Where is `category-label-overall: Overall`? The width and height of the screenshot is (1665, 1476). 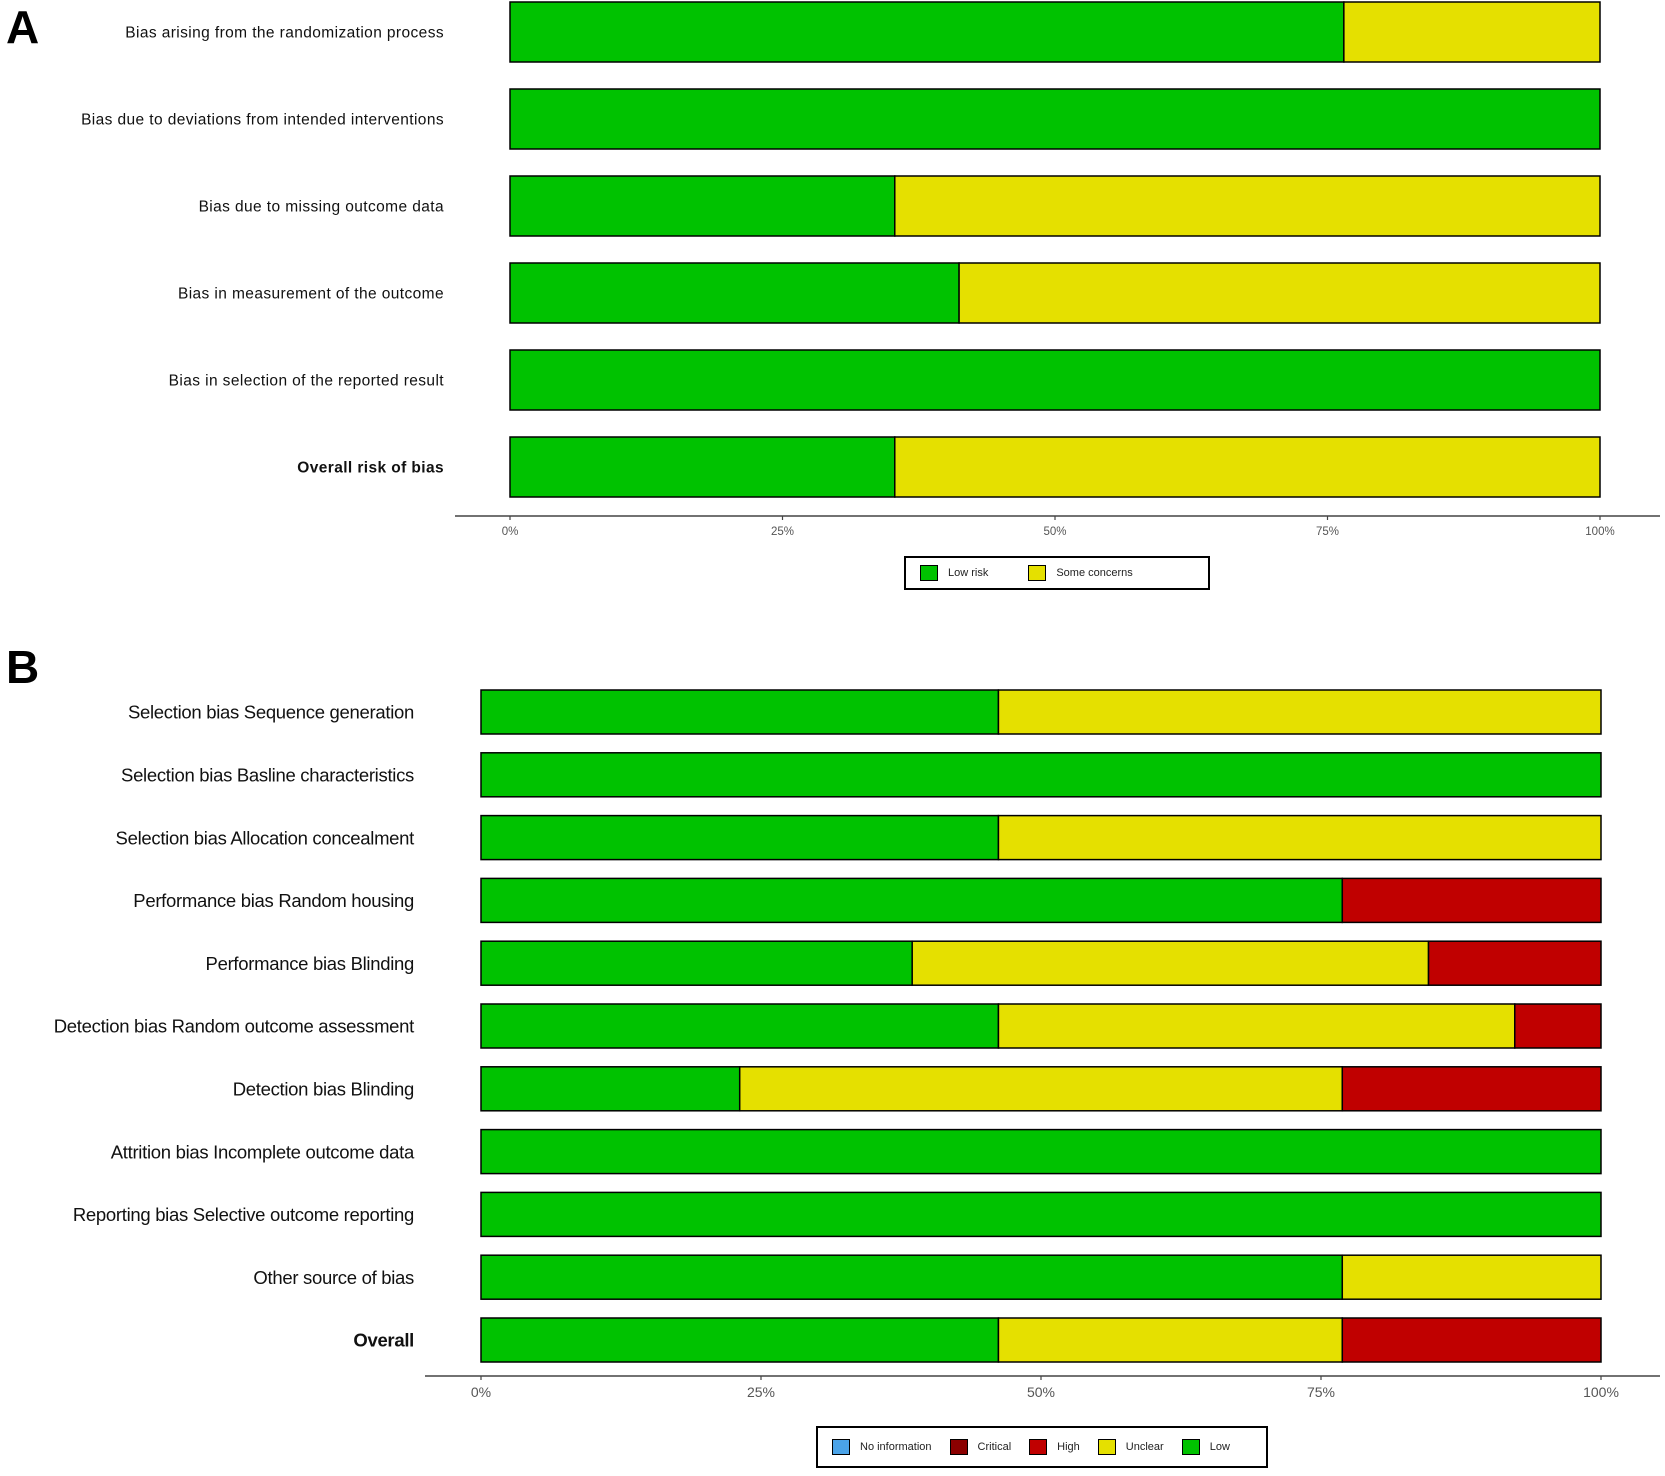
category-label-overall: Overall is located at coordinates (383, 1340).